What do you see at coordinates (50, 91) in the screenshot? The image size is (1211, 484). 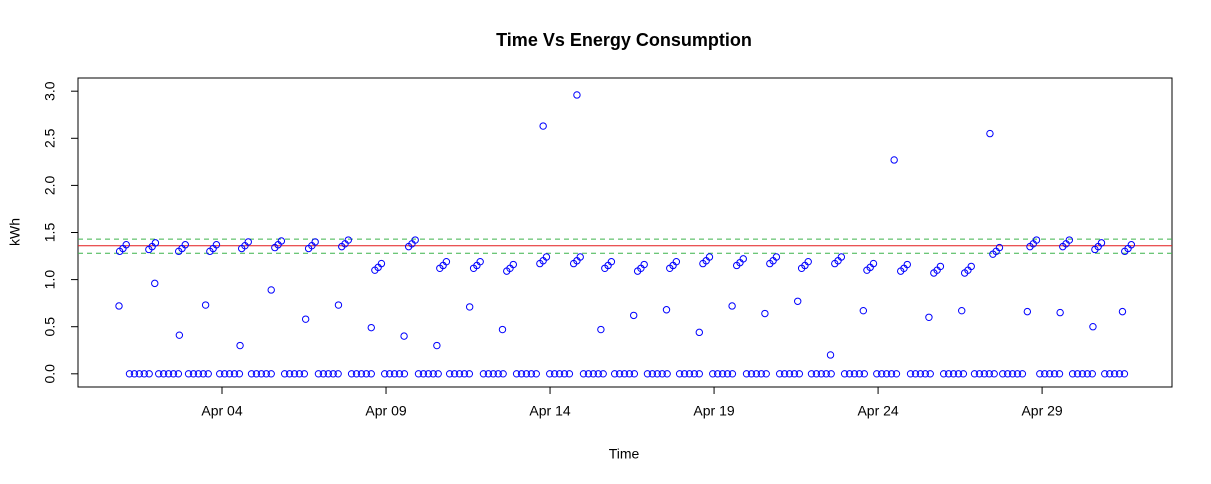 I see `y-tick-label: 3.0` at bounding box center [50, 91].